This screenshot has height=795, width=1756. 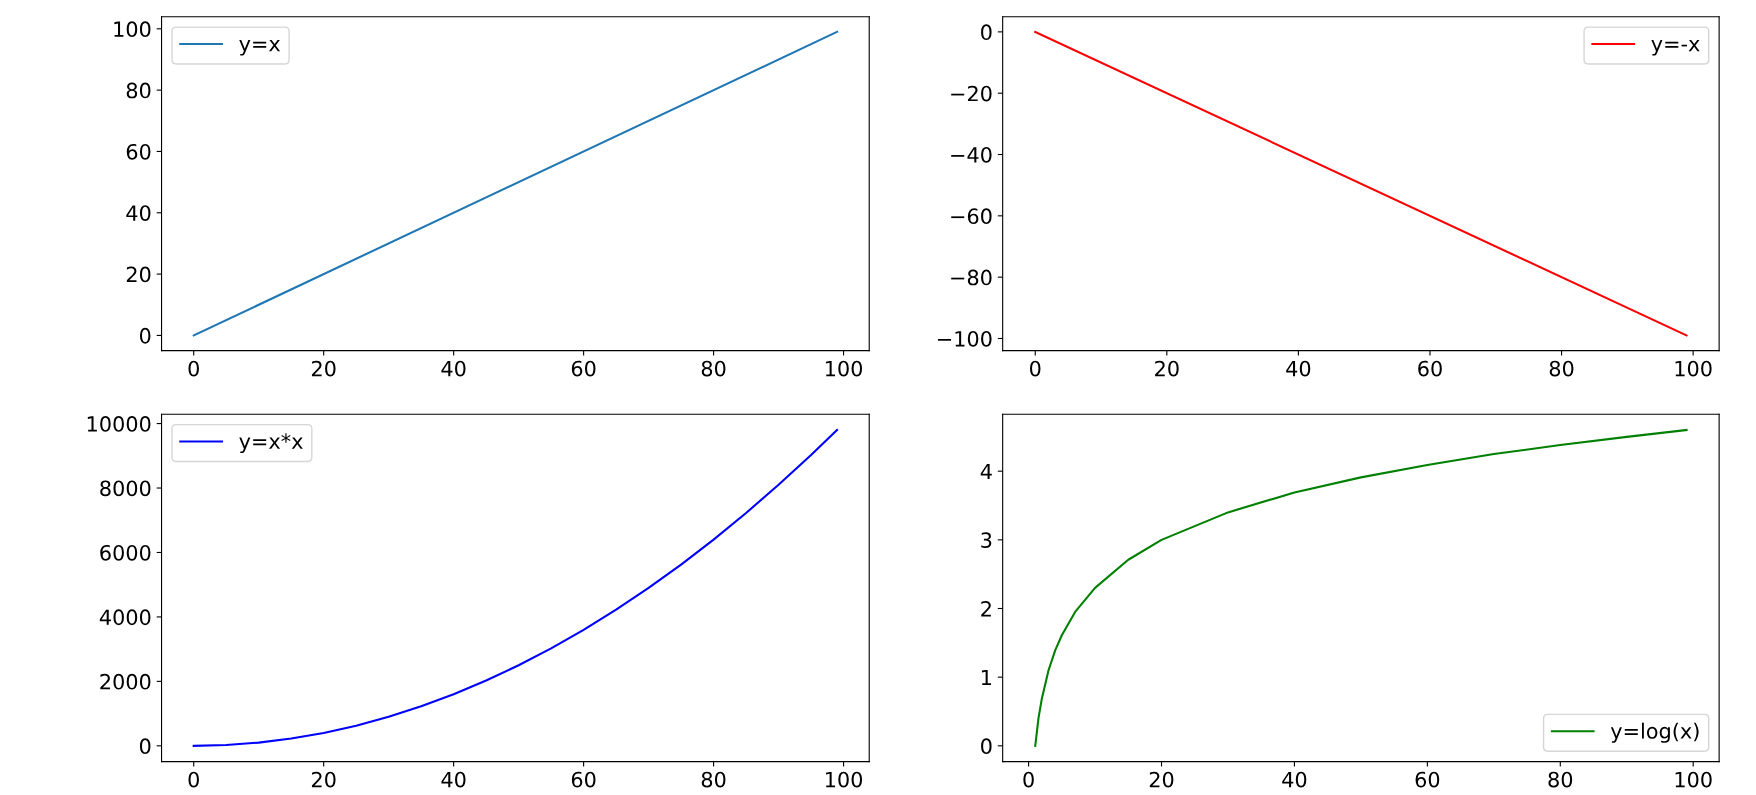 I want to click on y-tick-label: −60, so click(x=971, y=216).